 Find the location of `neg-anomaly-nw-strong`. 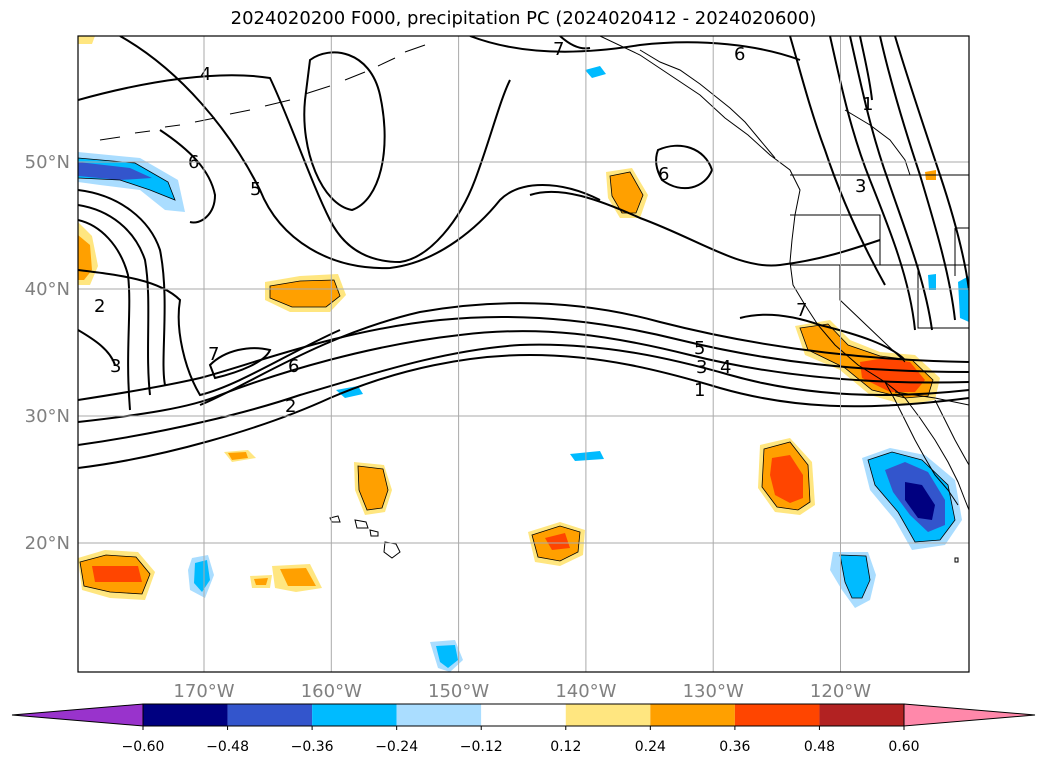

neg-anomaly-nw-strong is located at coordinates (115, 171).